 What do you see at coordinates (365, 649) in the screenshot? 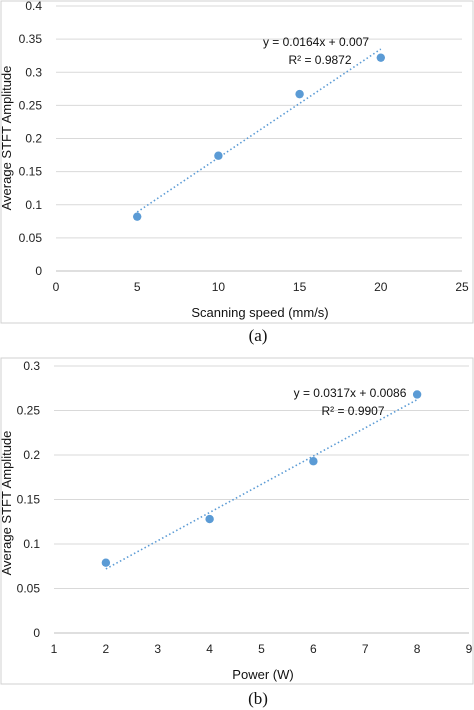
I see `x-tick-label: 7` at bounding box center [365, 649].